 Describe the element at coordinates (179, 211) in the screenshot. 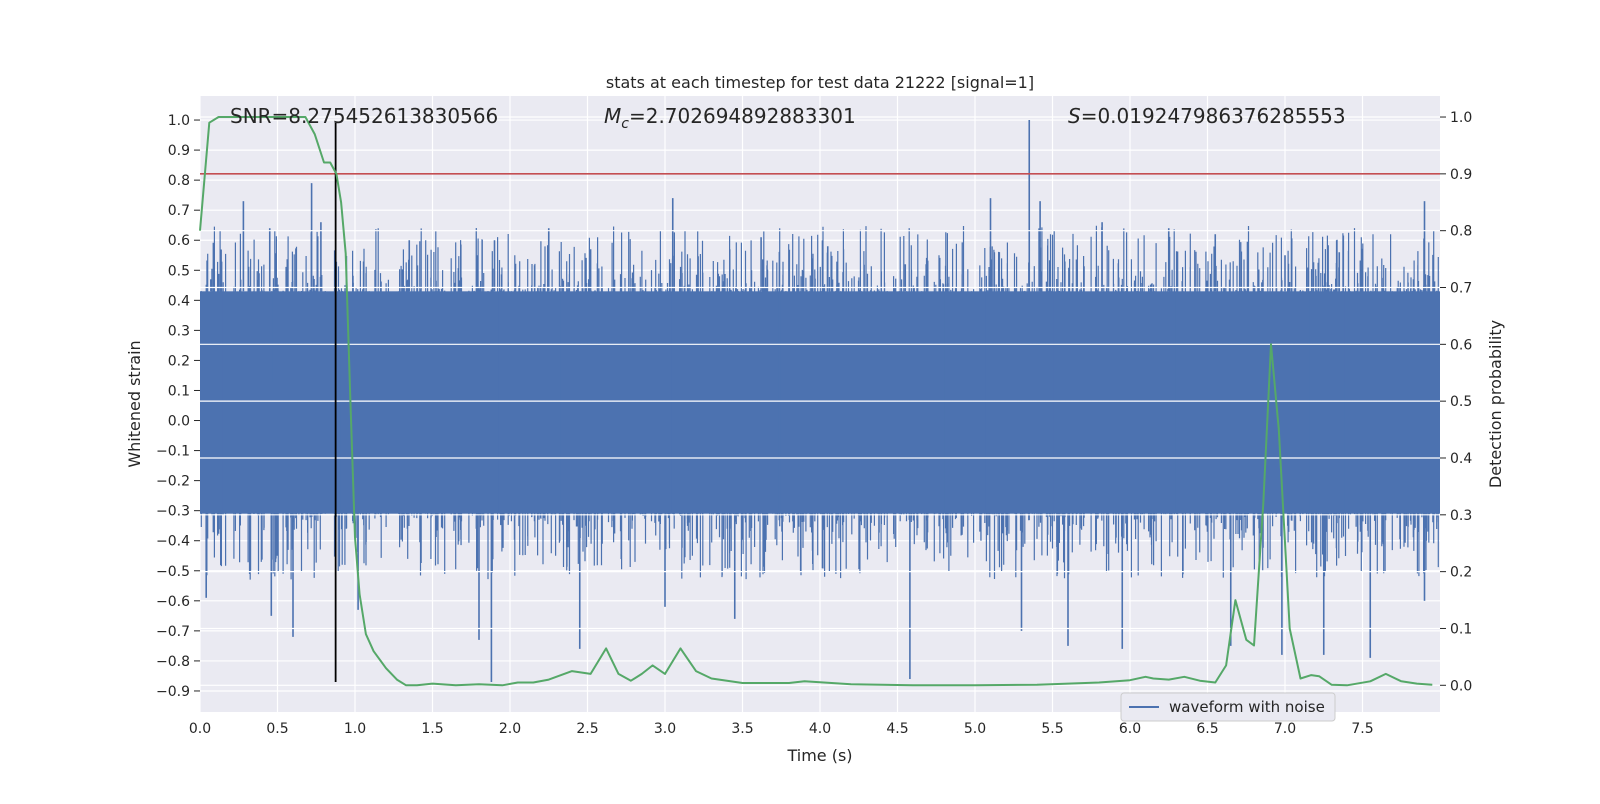

I see `y-tick-label: 0.7` at that location.